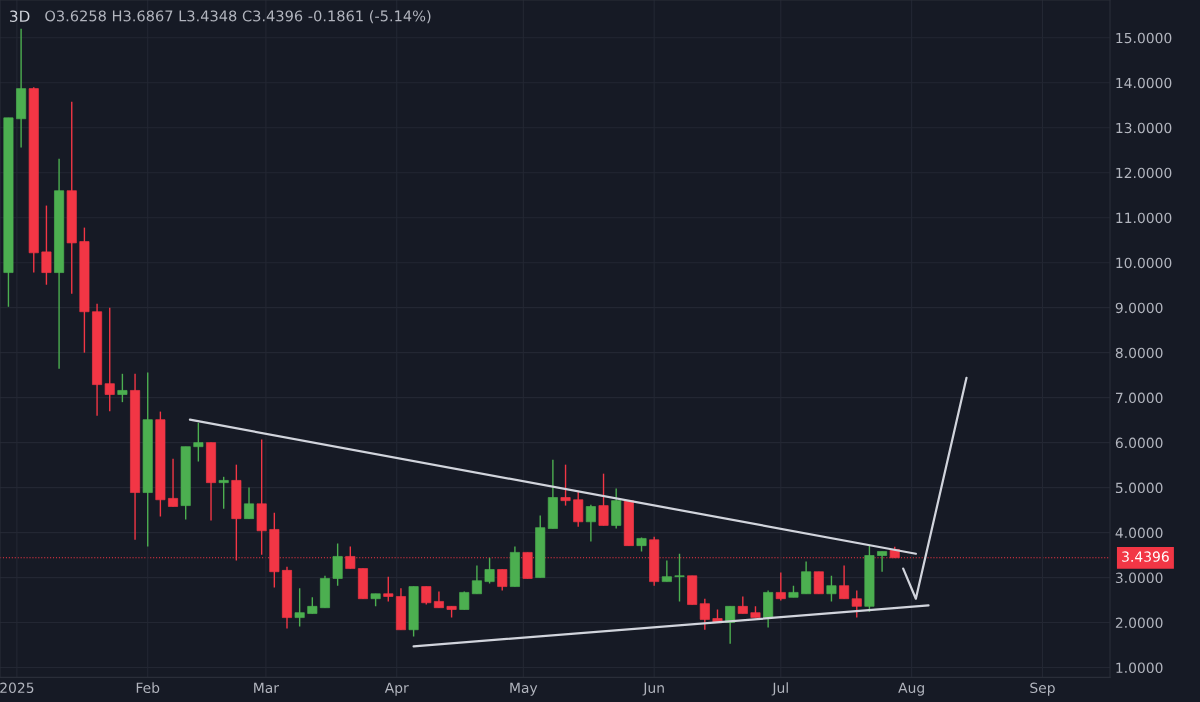 The width and height of the screenshot is (1200, 702). What do you see at coordinates (1145, 556) in the screenshot?
I see `ref-line-label: 3.4396` at bounding box center [1145, 556].